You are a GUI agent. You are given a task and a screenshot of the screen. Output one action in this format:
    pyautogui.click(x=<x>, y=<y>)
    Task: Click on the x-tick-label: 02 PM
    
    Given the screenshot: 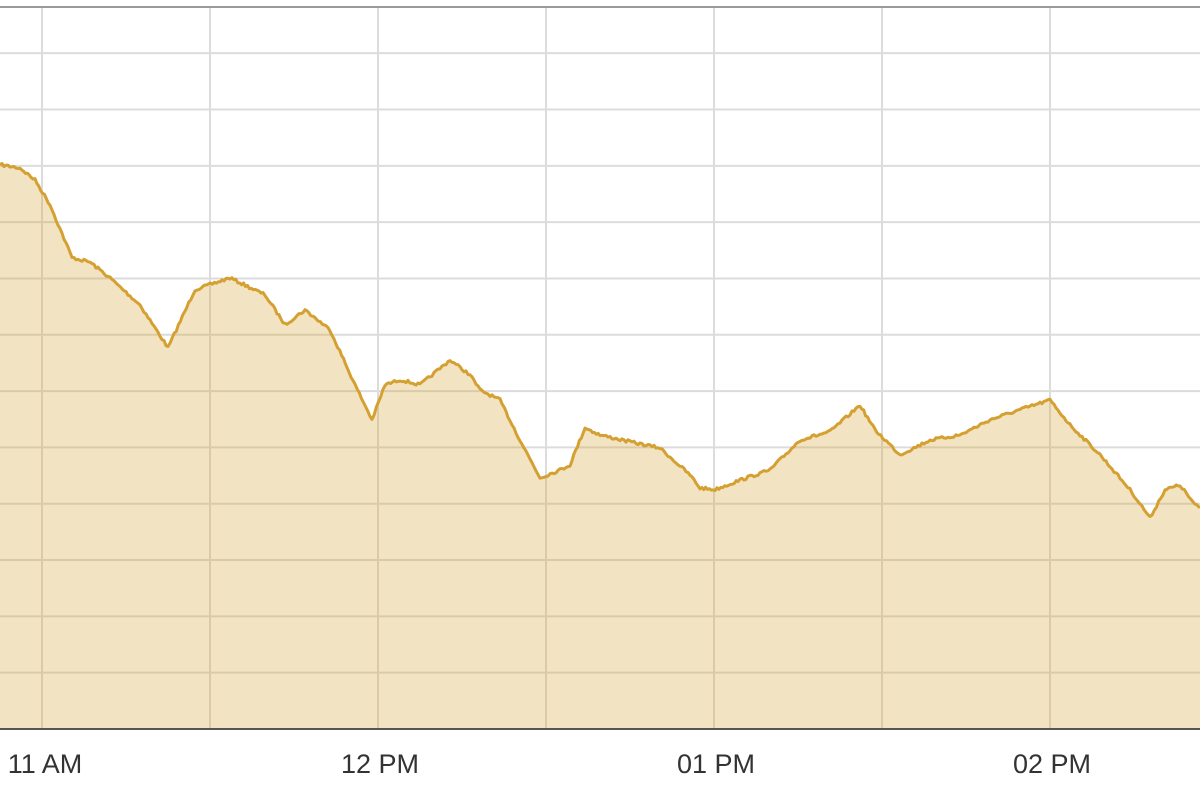 What is the action you would take?
    pyautogui.click(x=1052, y=764)
    